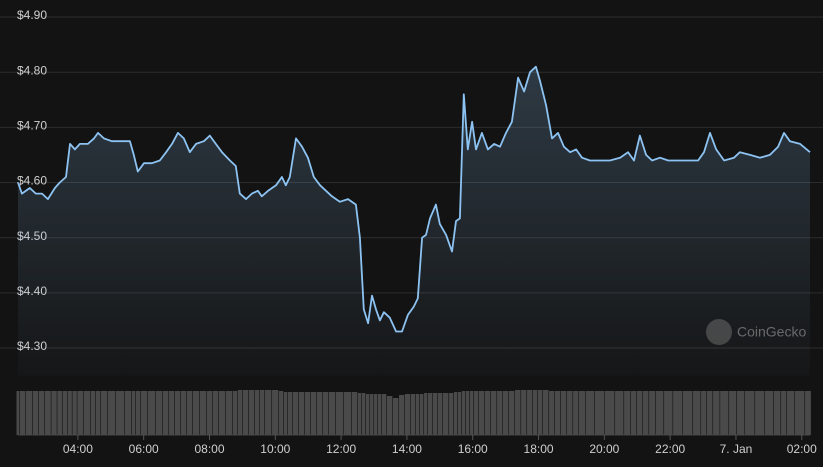 The height and width of the screenshot is (467, 823). What do you see at coordinates (802, 449) in the screenshot?
I see `x-tick-label: 02:00` at bounding box center [802, 449].